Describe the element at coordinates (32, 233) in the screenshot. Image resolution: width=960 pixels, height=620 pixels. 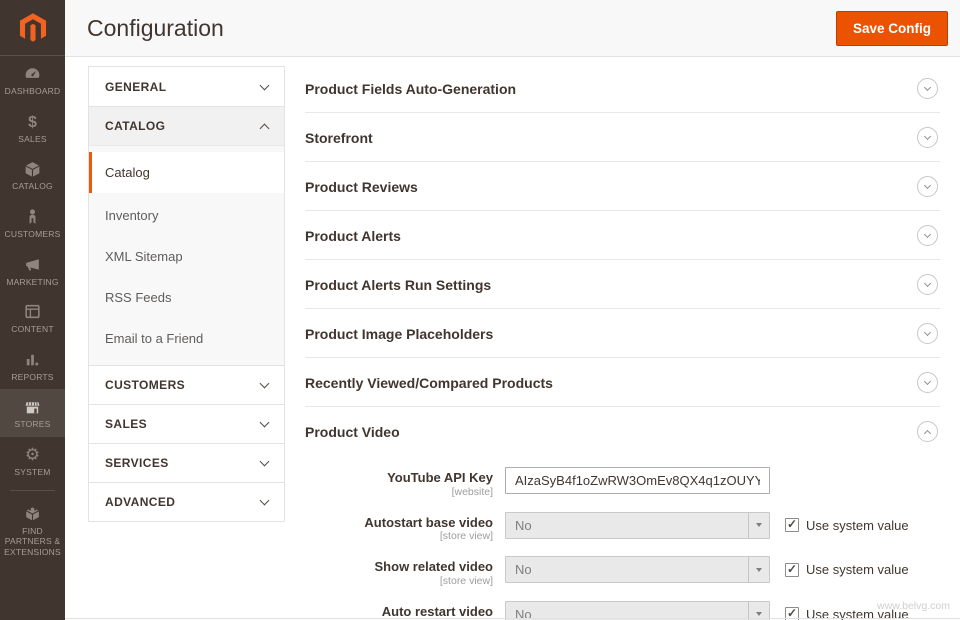
I see `sidebar-item-label: CUSTOMERS` at that location.